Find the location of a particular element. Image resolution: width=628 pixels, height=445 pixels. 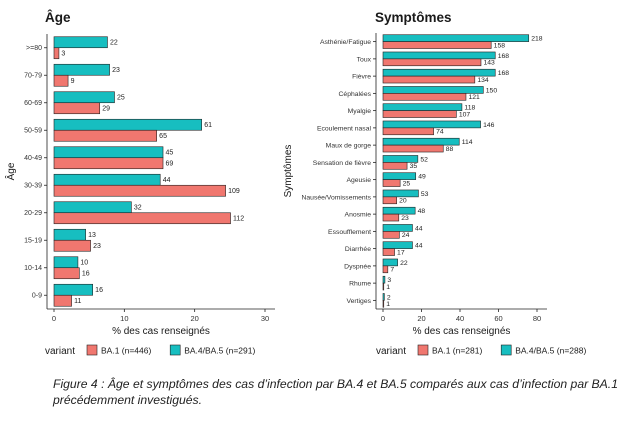

legend-entry: BA.4/BA.5 (n=291) is located at coordinates (219, 351).